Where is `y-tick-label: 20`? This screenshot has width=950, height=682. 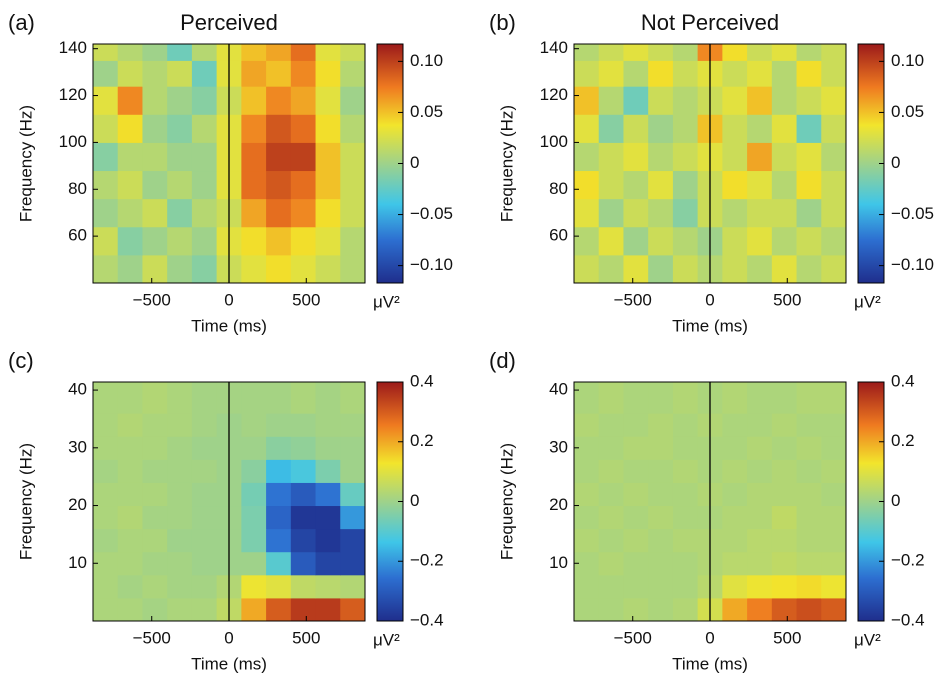 y-tick-label: 20 is located at coordinates (77, 504).